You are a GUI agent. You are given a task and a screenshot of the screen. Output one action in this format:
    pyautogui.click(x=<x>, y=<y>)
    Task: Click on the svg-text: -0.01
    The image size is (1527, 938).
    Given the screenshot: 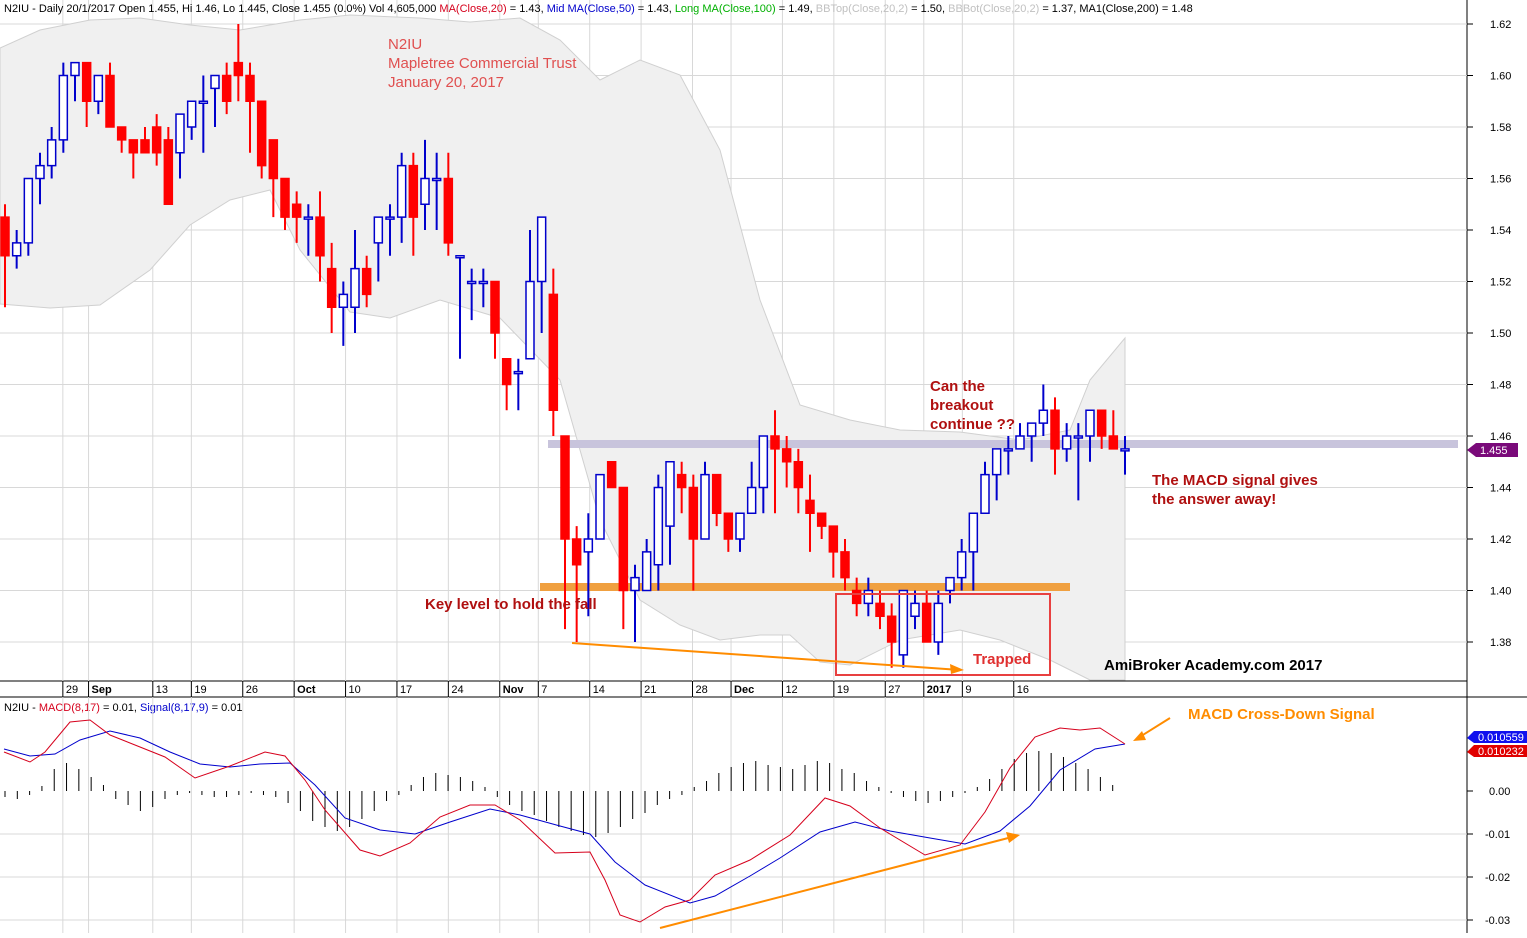 What is the action you would take?
    pyautogui.click(x=1497, y=835)
    